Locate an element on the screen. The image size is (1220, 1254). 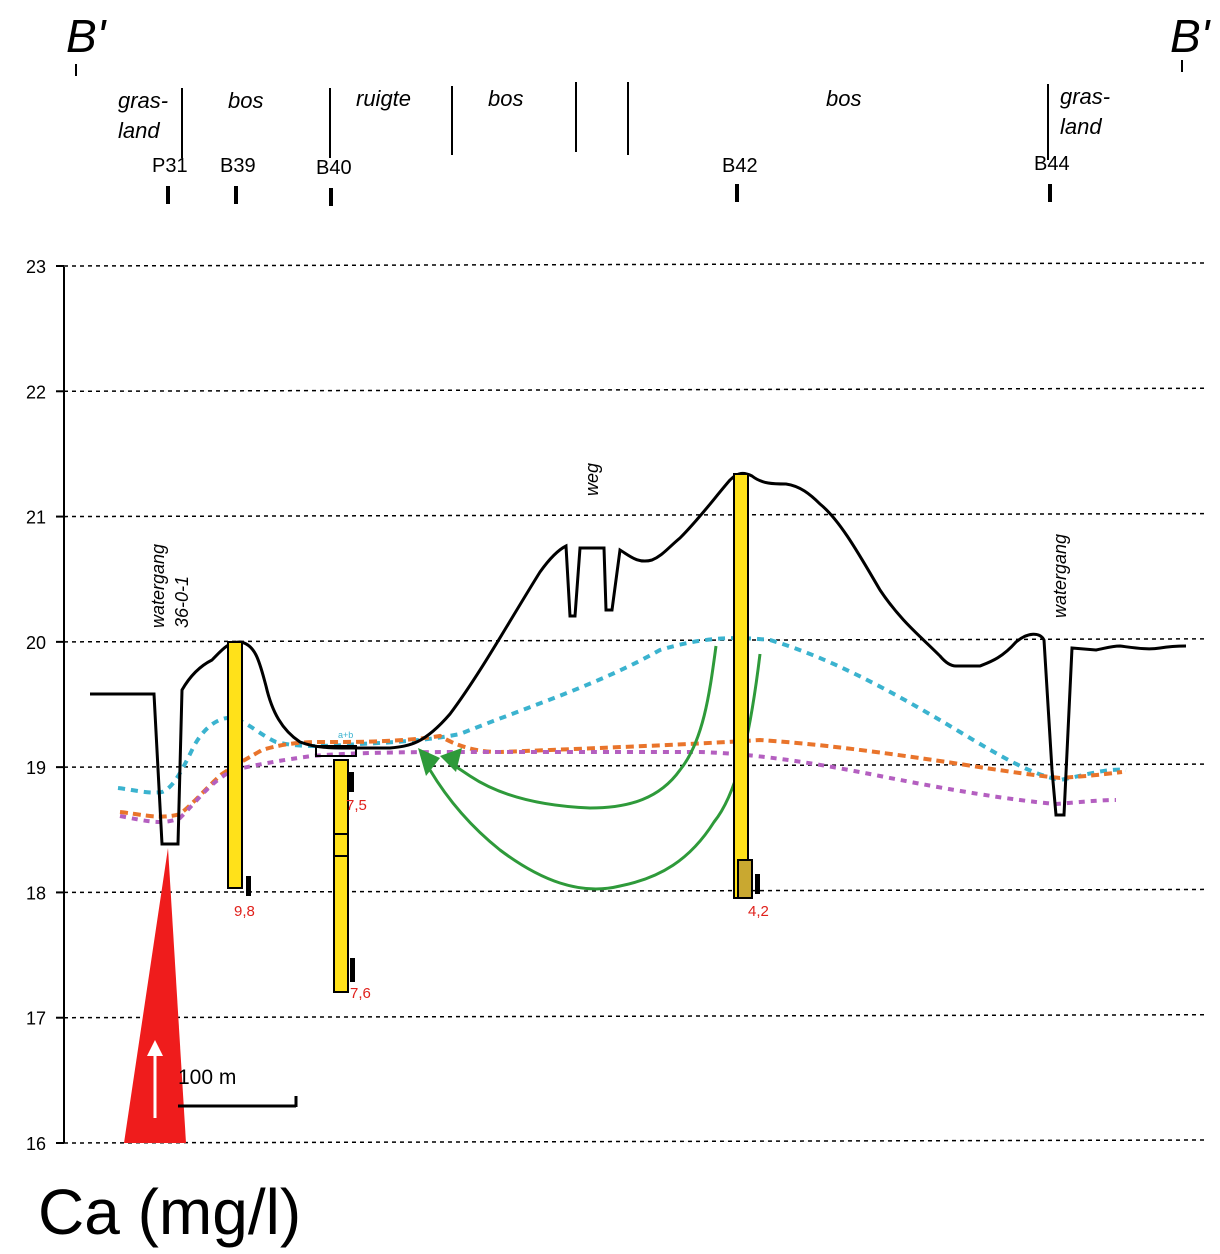
well-label-b40: B40 is located at coordinates (334, 168).